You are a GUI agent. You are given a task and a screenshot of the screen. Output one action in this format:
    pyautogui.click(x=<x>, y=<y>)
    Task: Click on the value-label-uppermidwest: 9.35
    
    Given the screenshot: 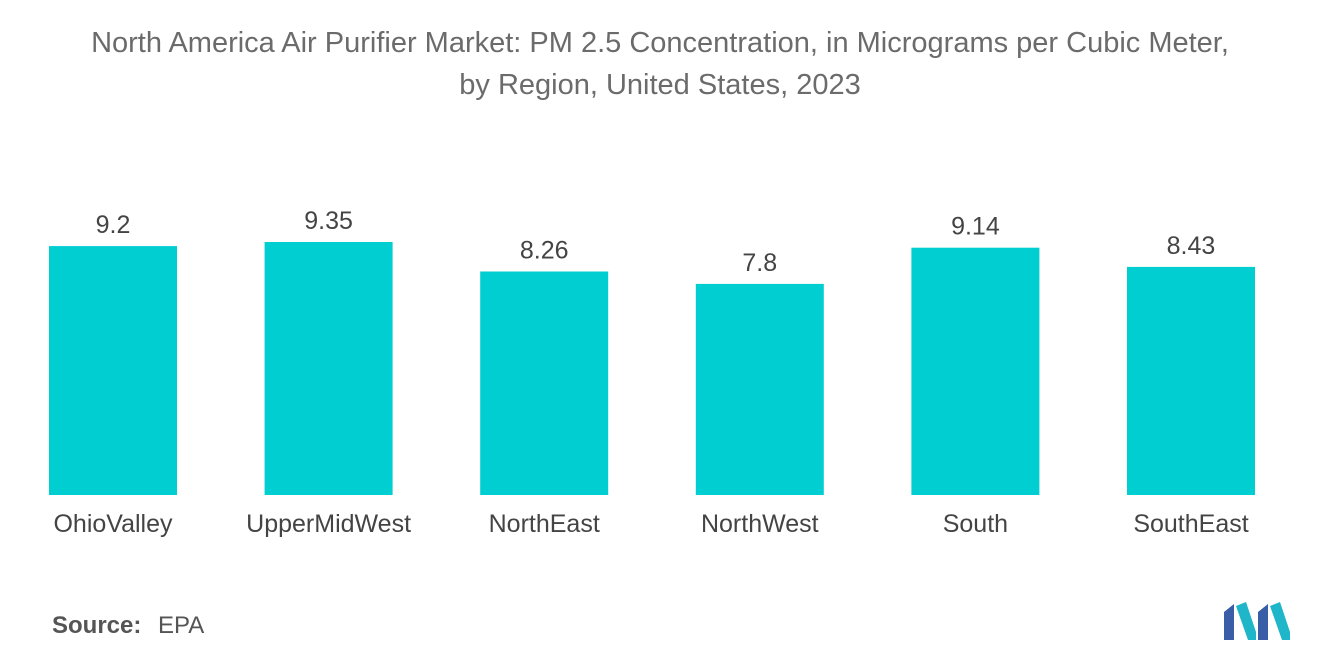 What is the action you would take?
    pyautogui.click(x=328, y=221)
    